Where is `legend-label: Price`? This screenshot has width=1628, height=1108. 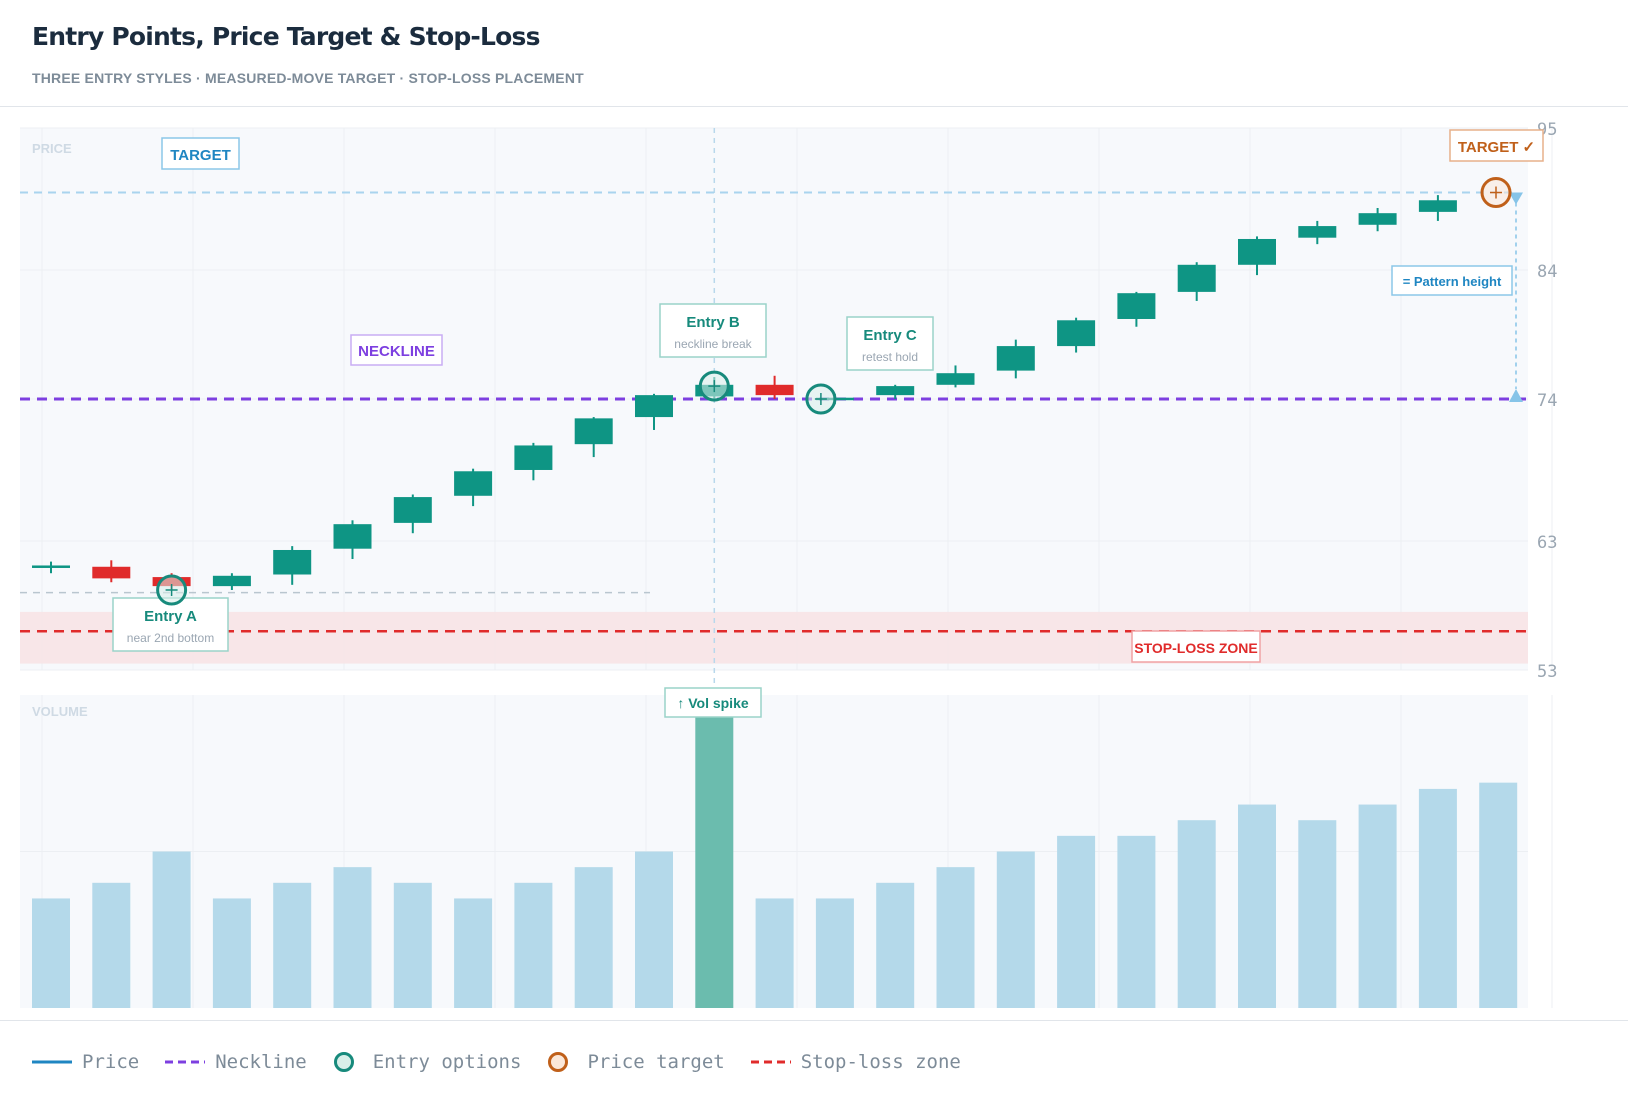 legend-label: Price is located at coordinates (111, 1062).